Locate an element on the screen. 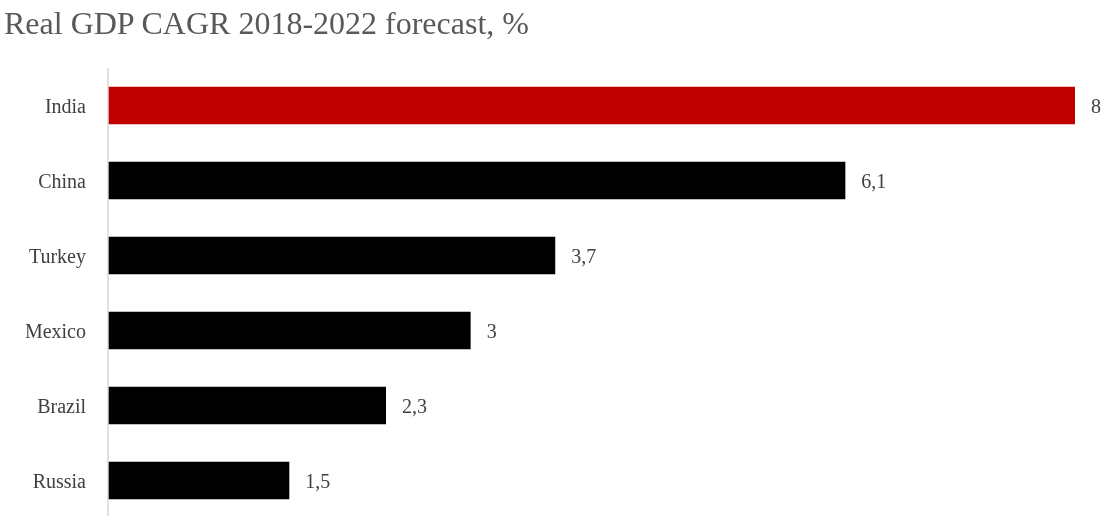 This screenshot has width=1103, height=516. data-label: 1,5 is located at coordinates (318, 480).